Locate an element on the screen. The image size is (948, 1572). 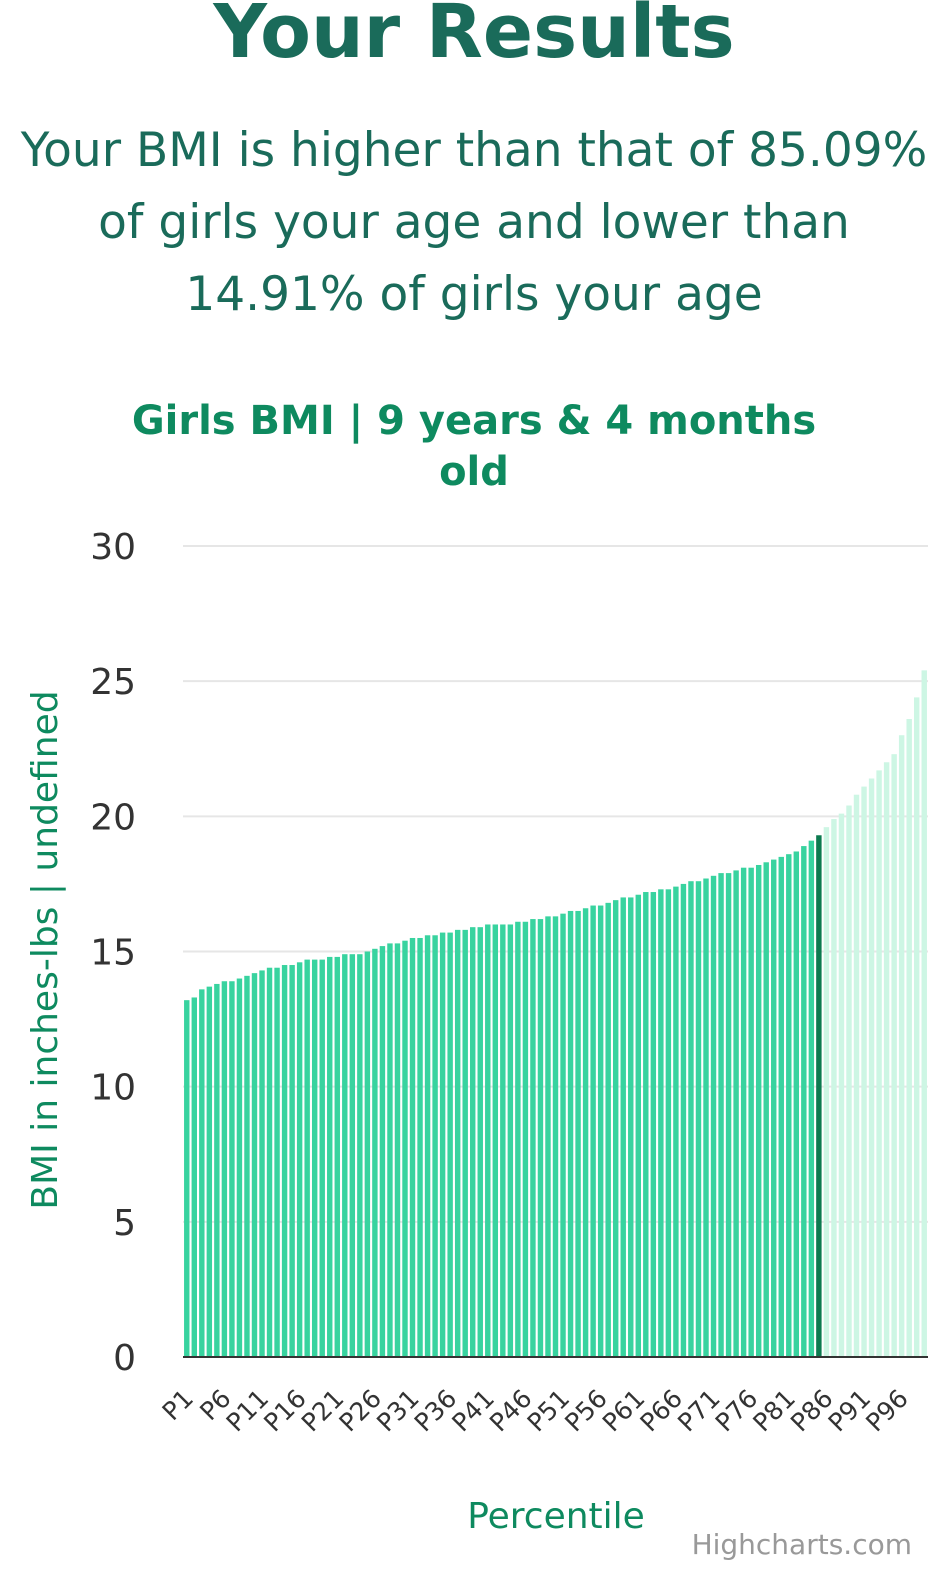
x-axis-label: Percentile is located at coordinates (556, 1516).